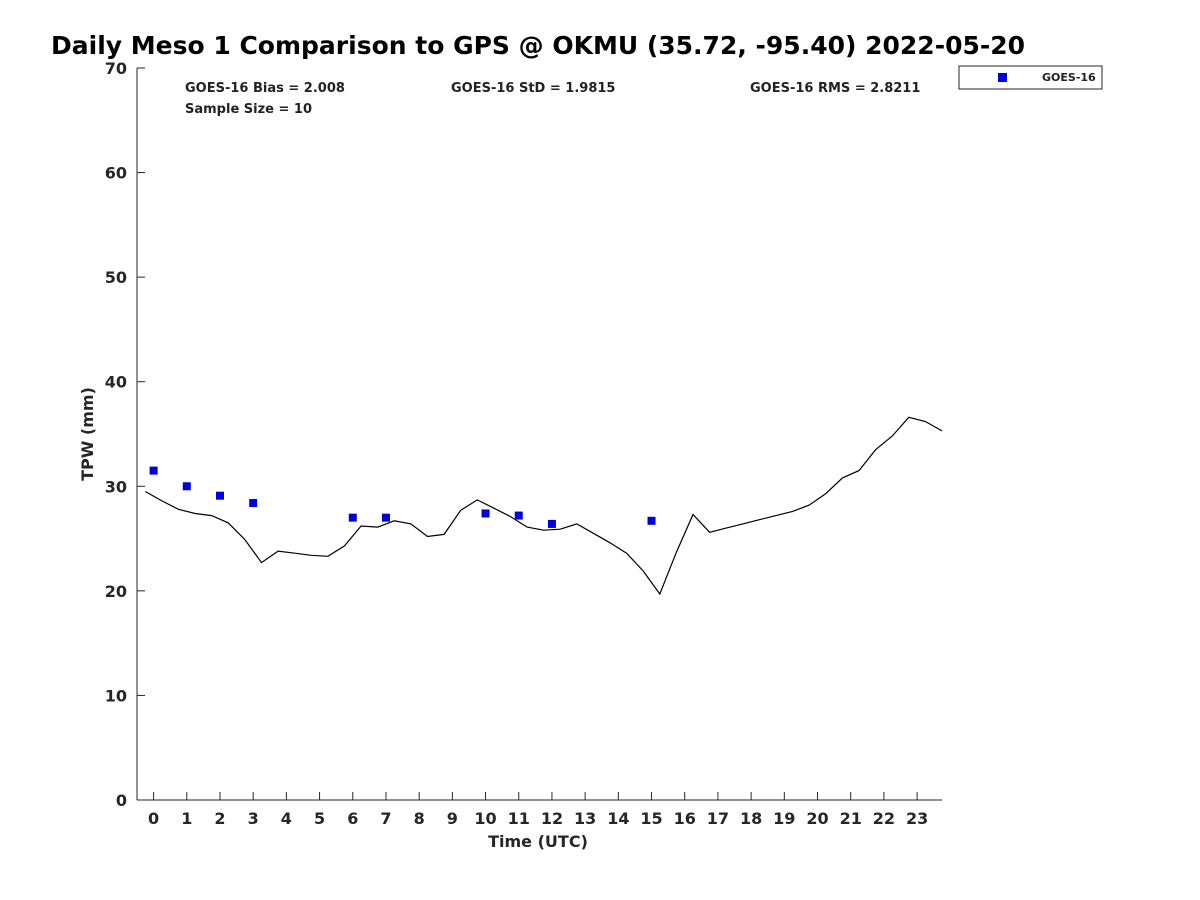 The image size is (1200, 900). Describe the element at coordinates (116, 277) in the screenshot. I see `y-tick-label: 50` at that location.